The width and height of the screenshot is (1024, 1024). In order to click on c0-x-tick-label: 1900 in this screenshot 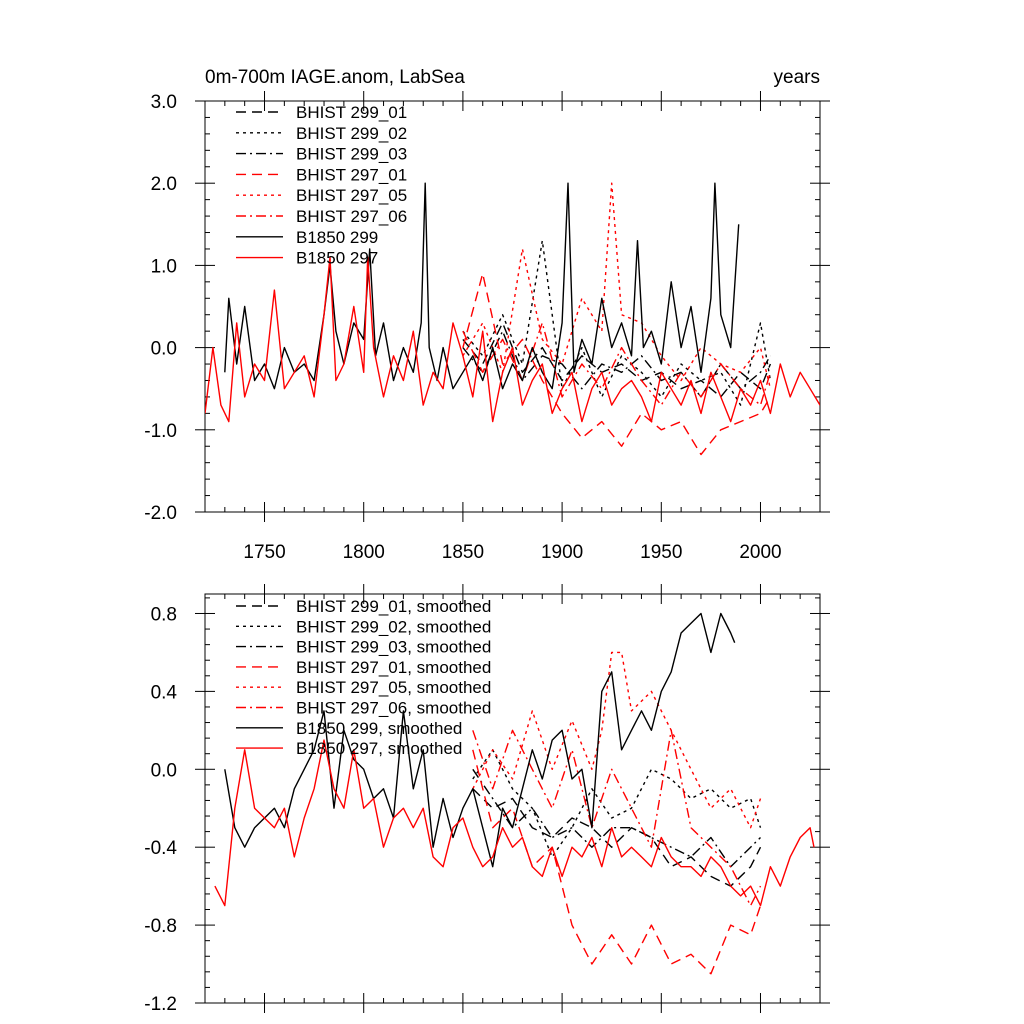, I will do `click(562, 552)`.